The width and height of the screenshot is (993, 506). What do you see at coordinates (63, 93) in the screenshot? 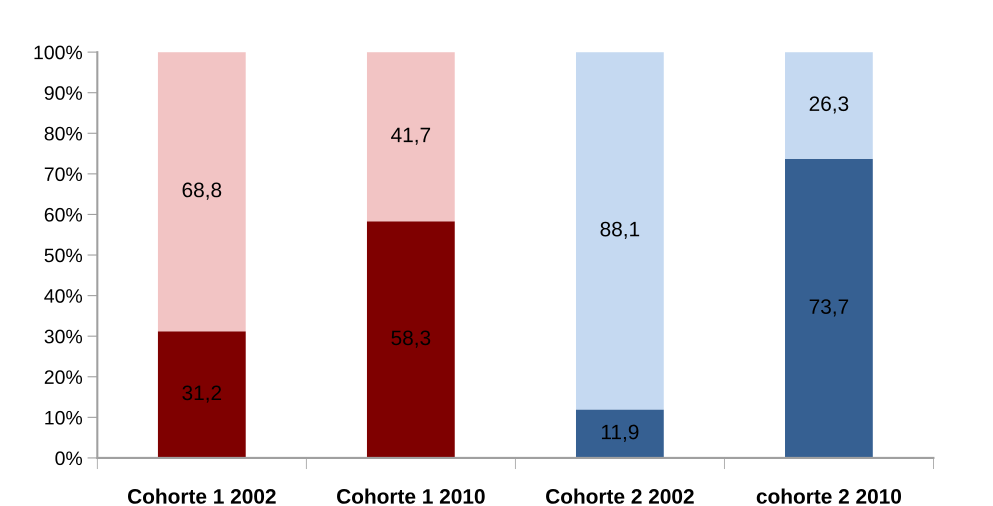
I see `y-tick-label: 90%` at bounding box center [63, 93].